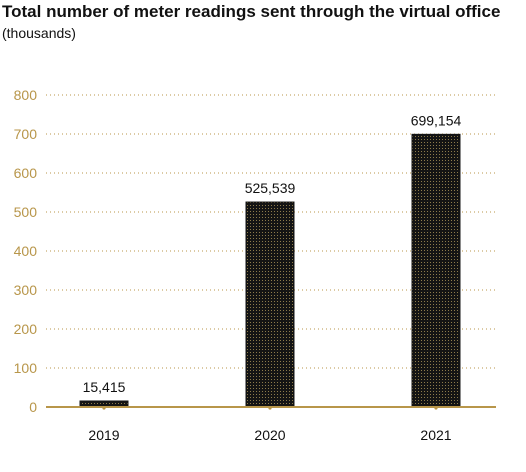  I want to click on x-category-label: 2020, so click(269, 435).